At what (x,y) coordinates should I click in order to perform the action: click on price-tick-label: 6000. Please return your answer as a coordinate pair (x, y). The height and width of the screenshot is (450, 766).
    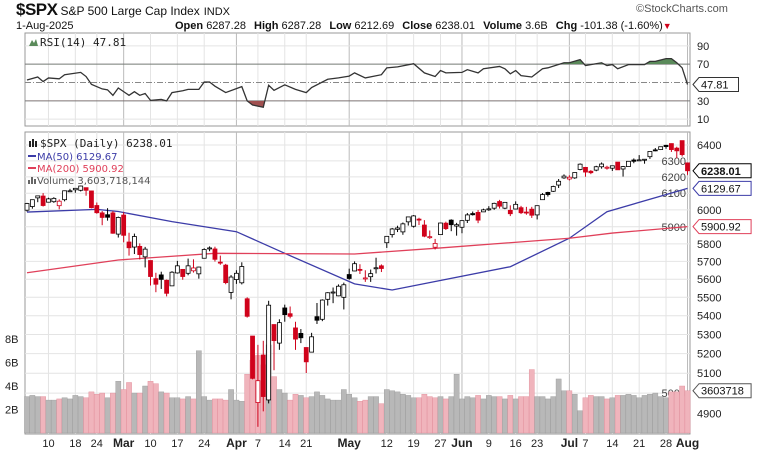
    Looking at the image, I should click on (709, 211).